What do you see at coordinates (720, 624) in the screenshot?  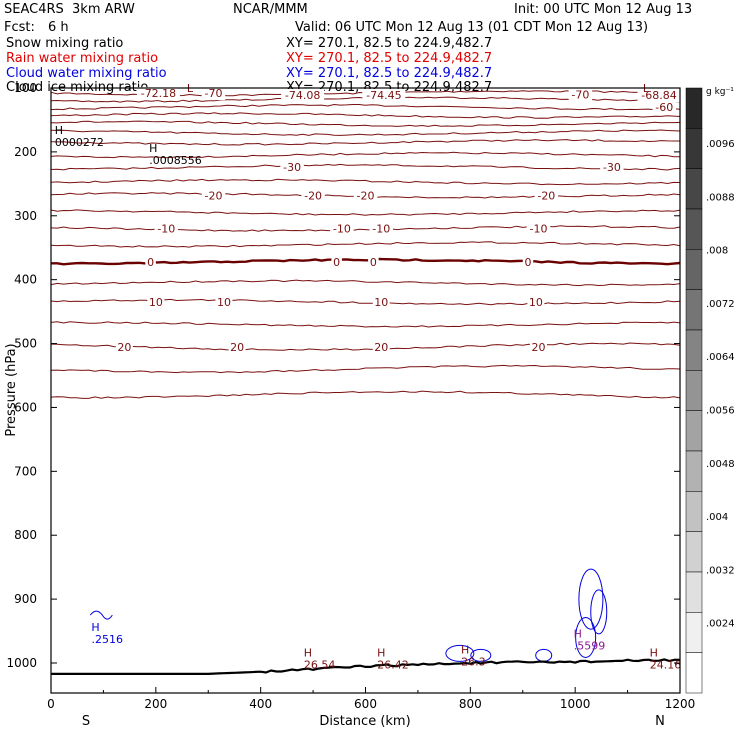 I see `colorbar-tick-label: .0024` at bounding box center [720, 624].